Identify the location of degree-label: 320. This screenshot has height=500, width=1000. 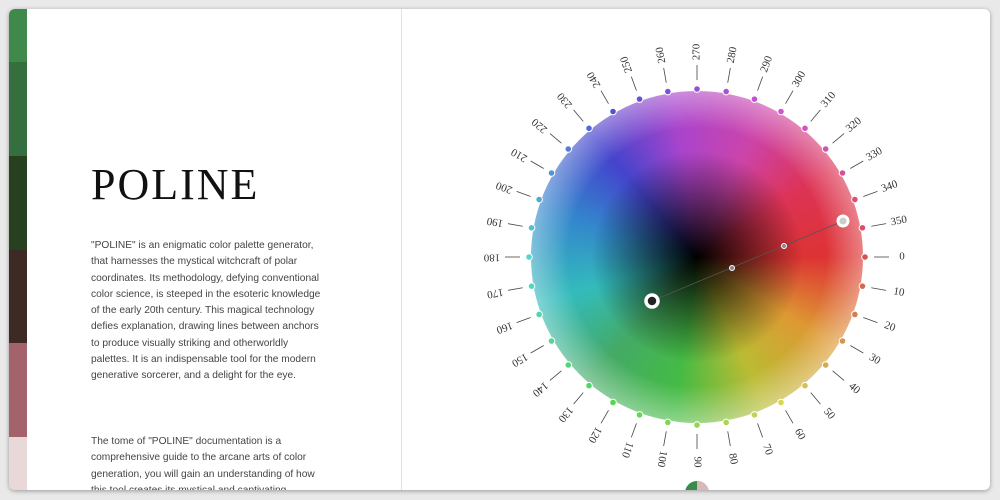
(854, 125).